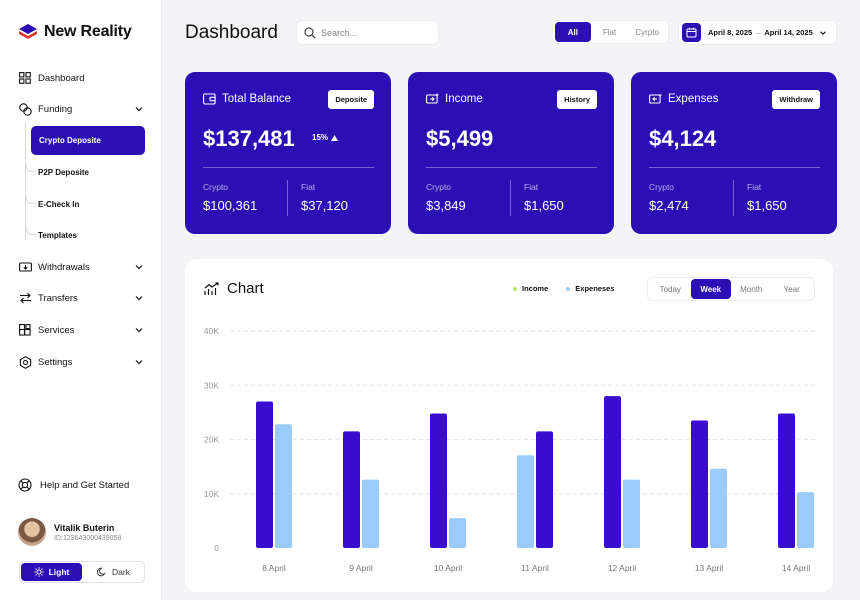 This screenshot has height=600, width=860. What do you see at coordinates (320, 137) in the screenshot?
I see `change-value: 15%` at bounding box center [320, 137].